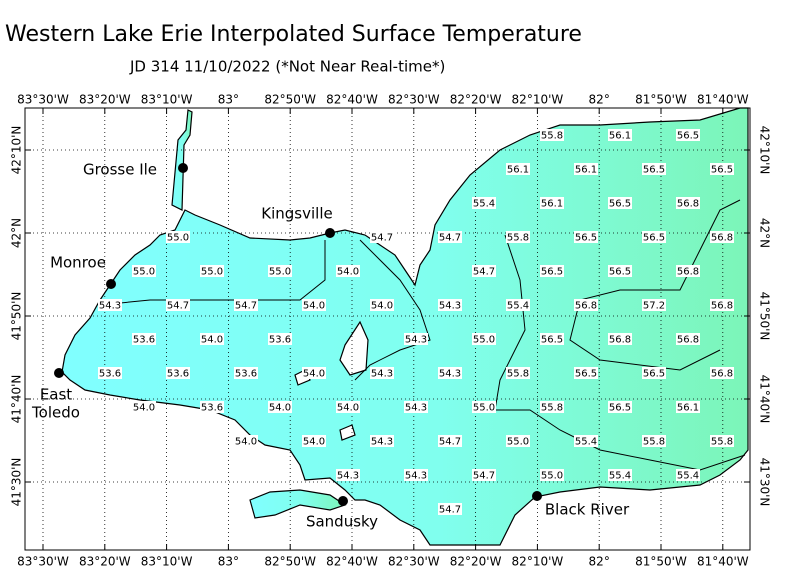 This screenshot has height=581, width=785. What do you see at coordinates (78, 263) in the screenshot?
I see `city-label: Monroe` at bounding box center [78, 263].